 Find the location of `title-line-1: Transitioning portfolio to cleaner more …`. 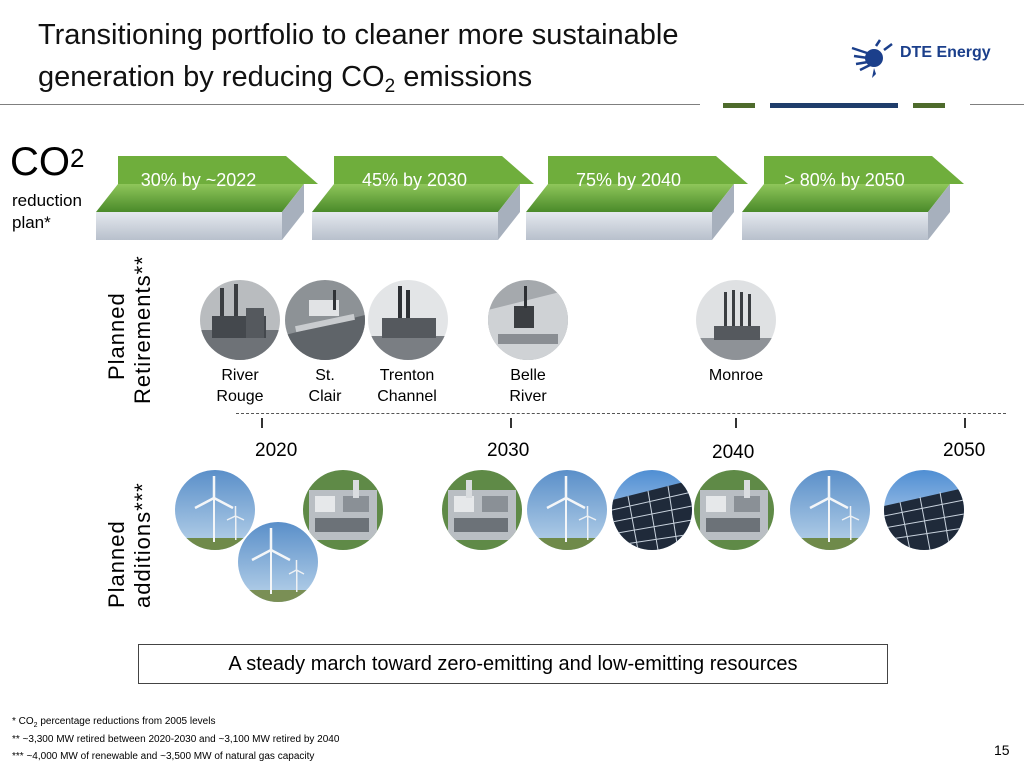

title-line-1: Transitioning portfolio to cleaner more … is located at coordinates (358, 35).